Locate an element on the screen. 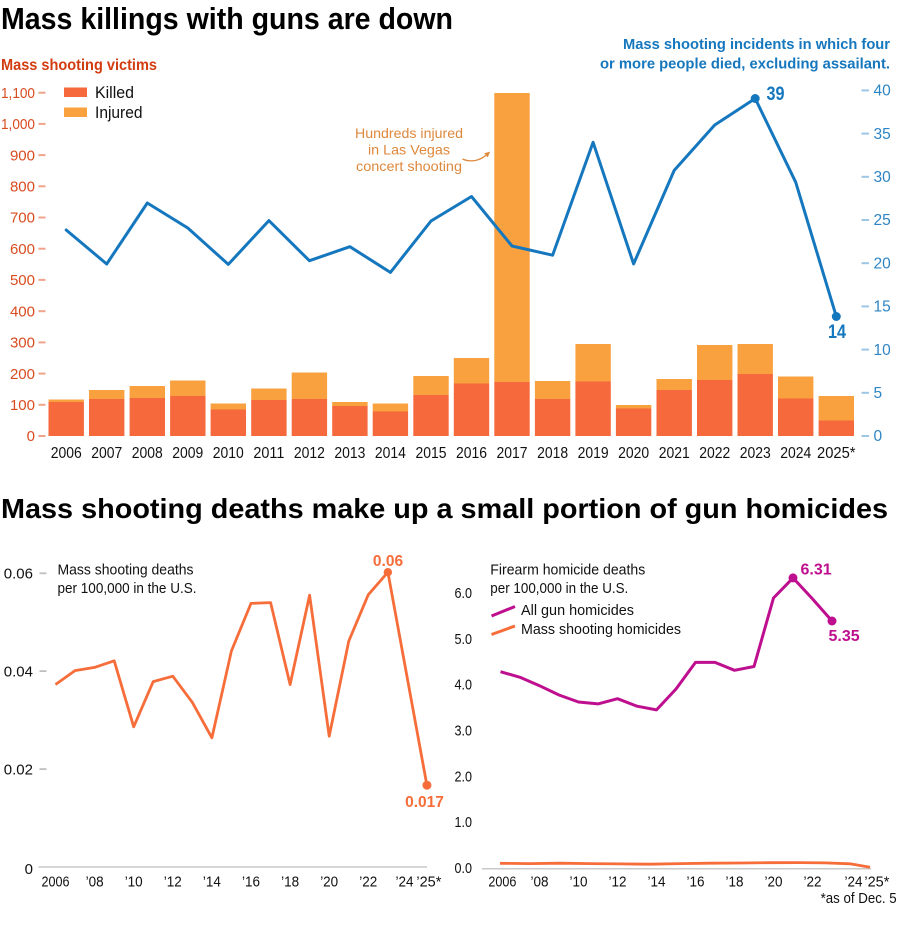 The height and width of the screenshot is (931, 900). svg-text: in Las Vegas is located at coordinates (409, 150).